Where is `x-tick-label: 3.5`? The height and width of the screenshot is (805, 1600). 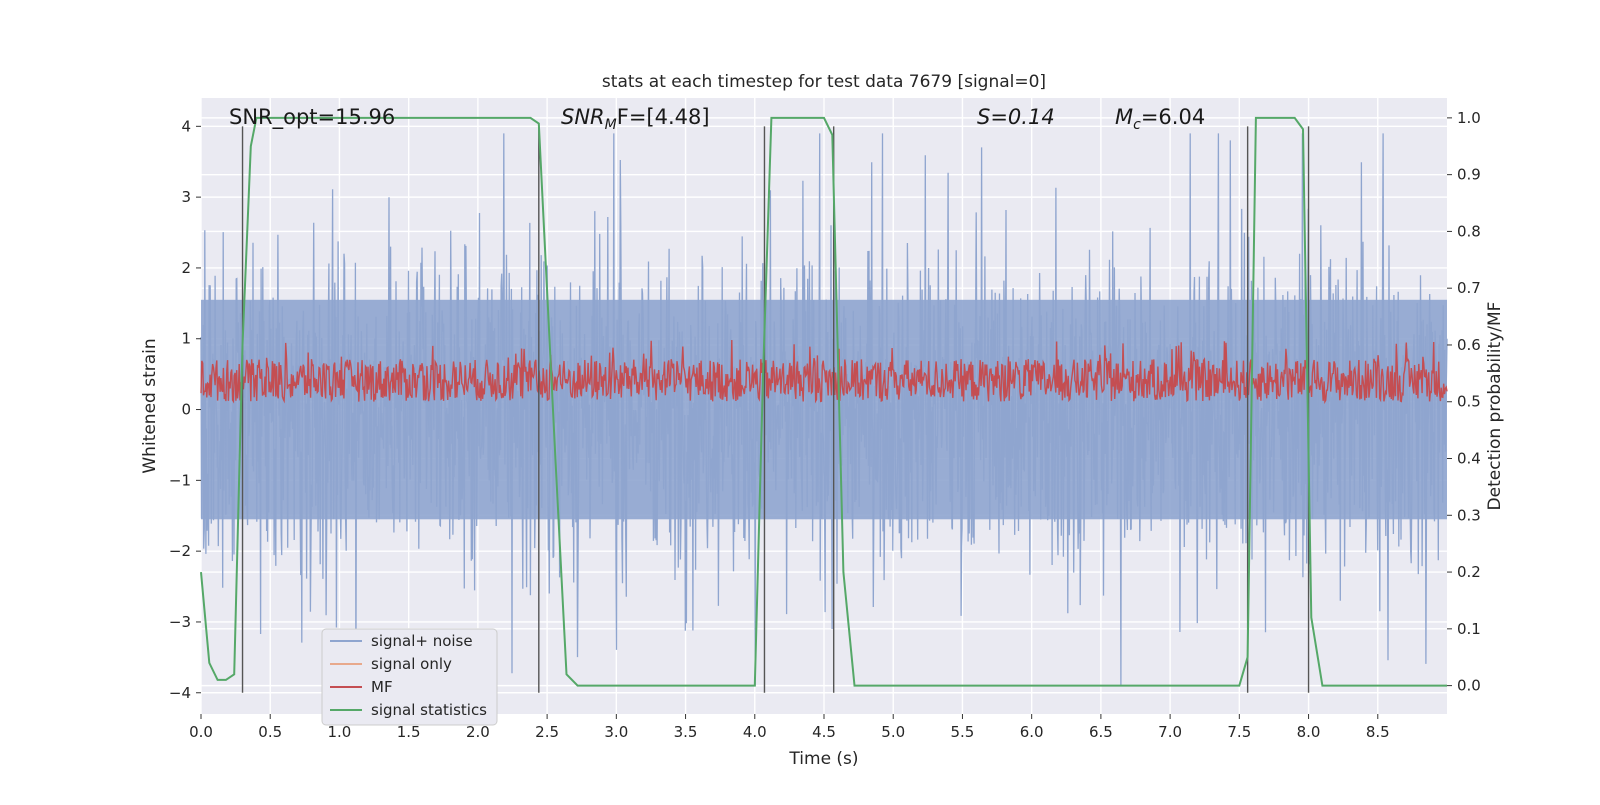
x-tick-label: 3.5 is located at coordinates (686, 732).